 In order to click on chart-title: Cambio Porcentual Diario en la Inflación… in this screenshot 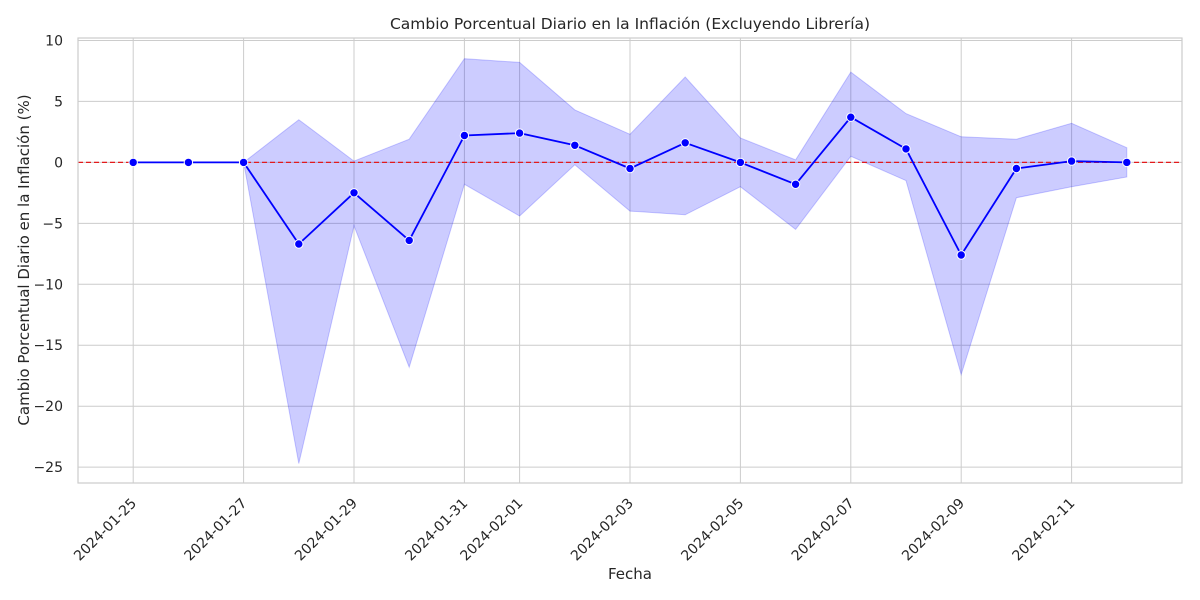, I will do `click(630, 24)`.